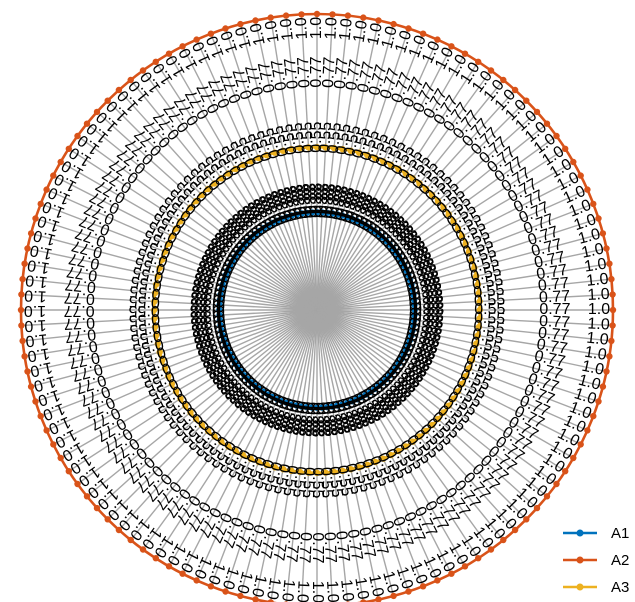 The width and height of the screenshot is (635, 602). I want to click on legend-marker, so click(580, 533).